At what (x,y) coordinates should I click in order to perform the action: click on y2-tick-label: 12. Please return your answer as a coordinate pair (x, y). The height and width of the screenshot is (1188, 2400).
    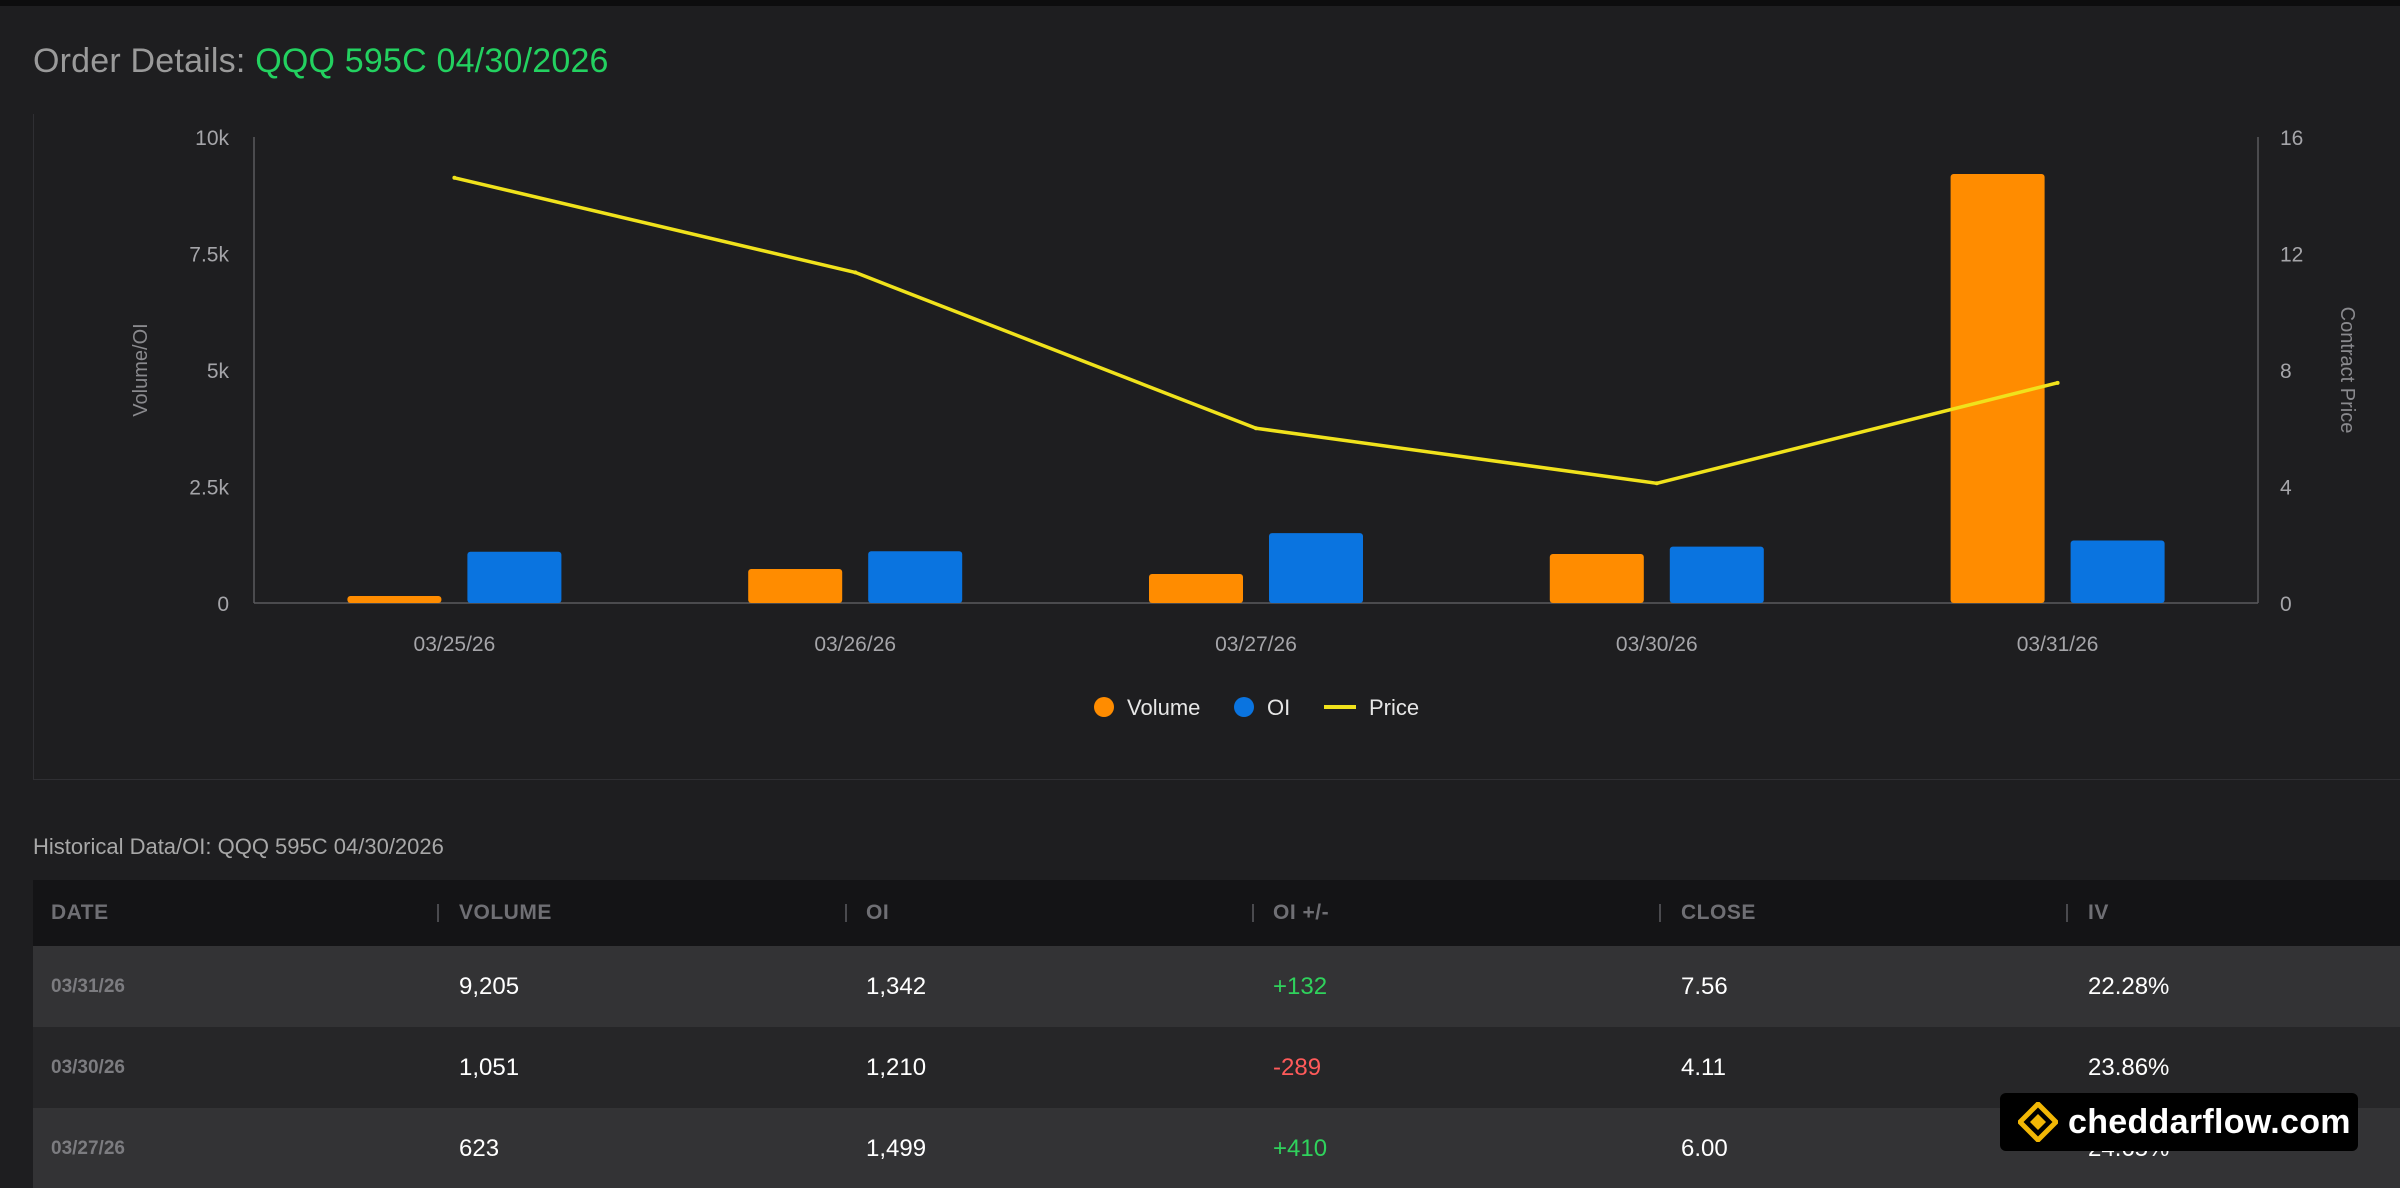
    Looking at the image, I should click on (2291, 255).